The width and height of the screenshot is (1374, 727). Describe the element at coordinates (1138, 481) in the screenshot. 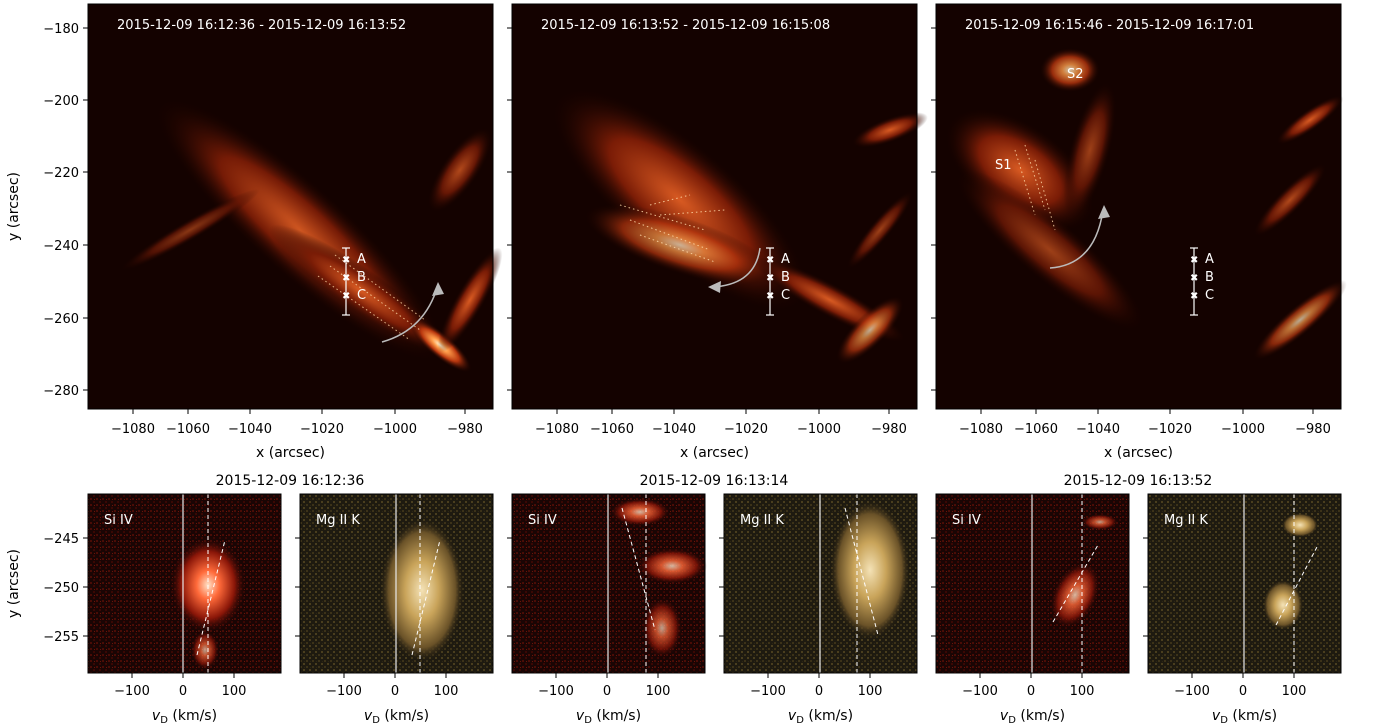

I see `spectra-time-3: 2015-12-09 16:13:52` at that location.